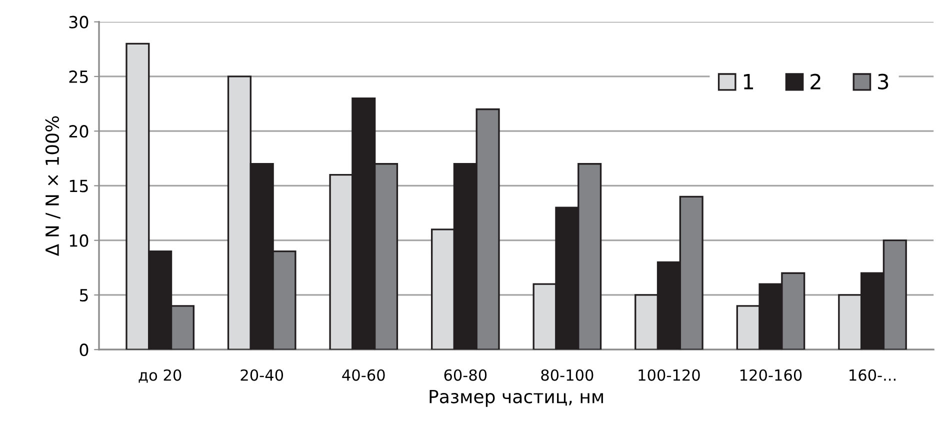 The image size is (943, 437). What do you see at coordinates (815, 82) in the screenshot?
I see `legend-label: 2` at bounding box center [815, 82].